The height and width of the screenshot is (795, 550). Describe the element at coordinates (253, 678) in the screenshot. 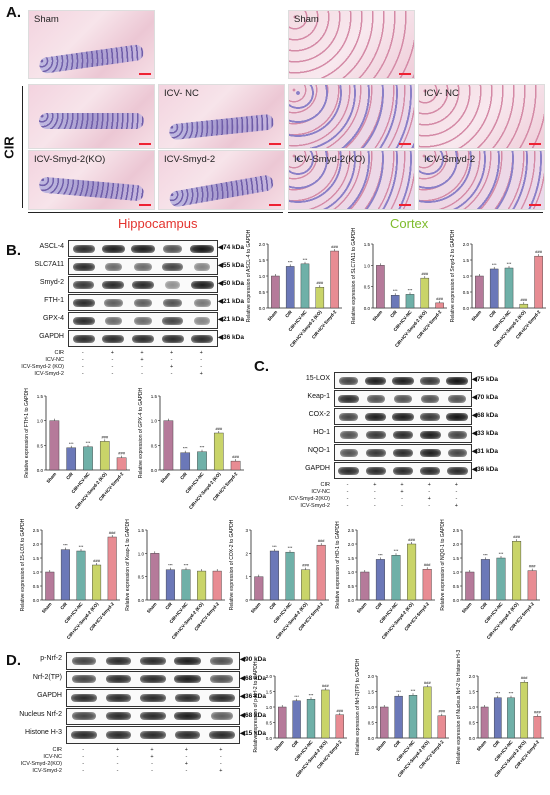

I see `blot-kda-label: ◀68 kDa` at that location.